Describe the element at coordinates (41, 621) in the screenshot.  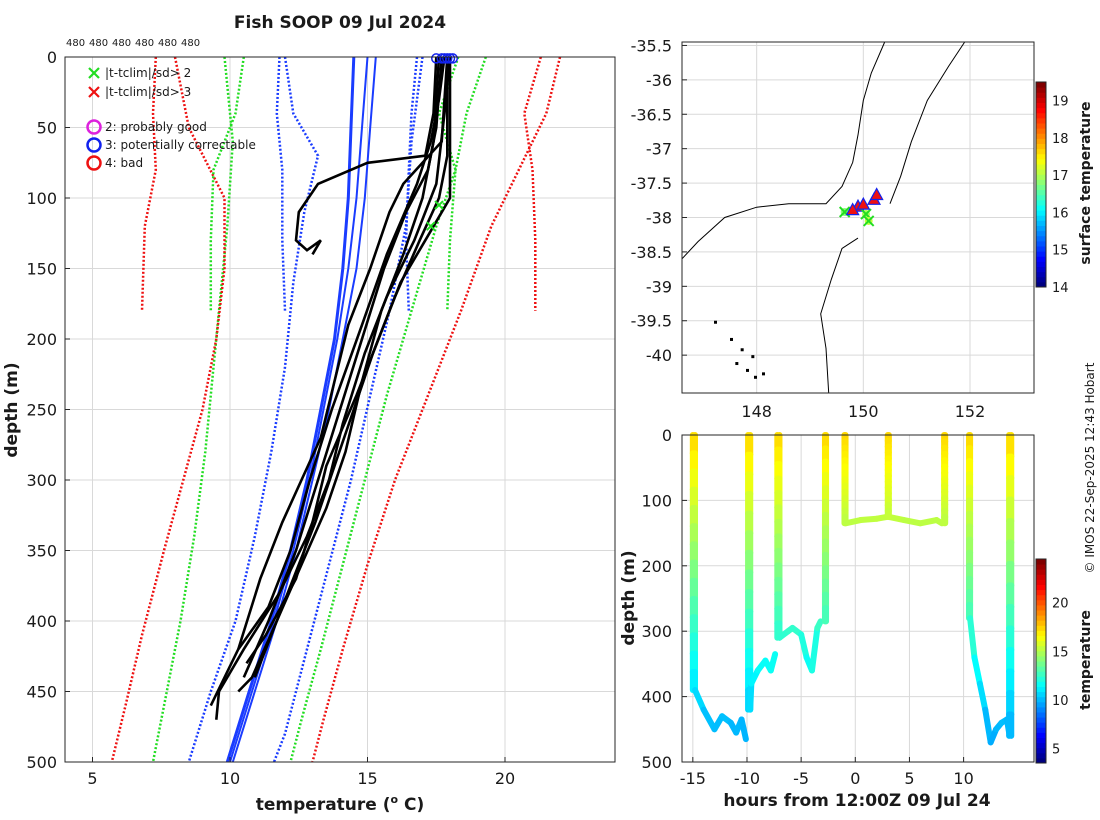
I see `profile-ytick-label: 400` at that location.